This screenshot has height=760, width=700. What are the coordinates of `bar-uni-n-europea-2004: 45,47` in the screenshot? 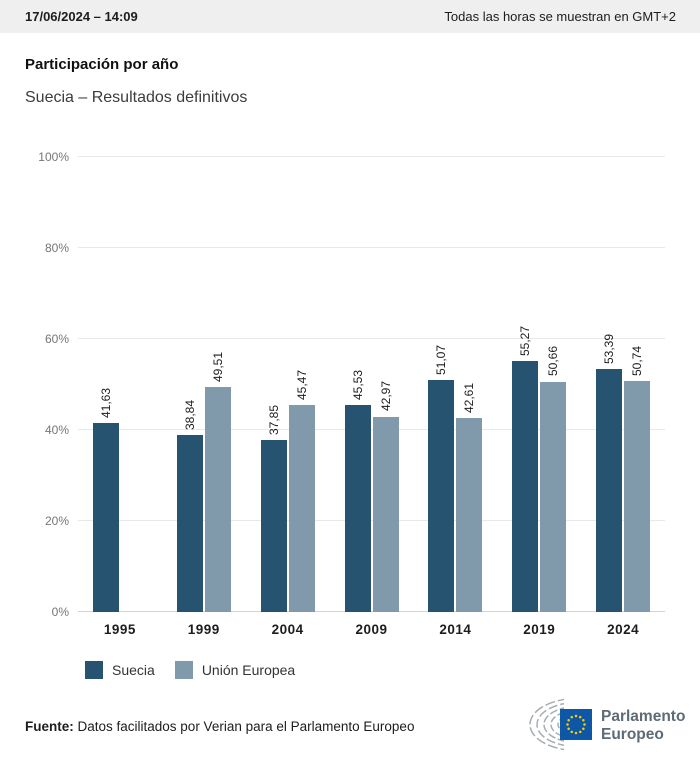 It's located at (301, 491).